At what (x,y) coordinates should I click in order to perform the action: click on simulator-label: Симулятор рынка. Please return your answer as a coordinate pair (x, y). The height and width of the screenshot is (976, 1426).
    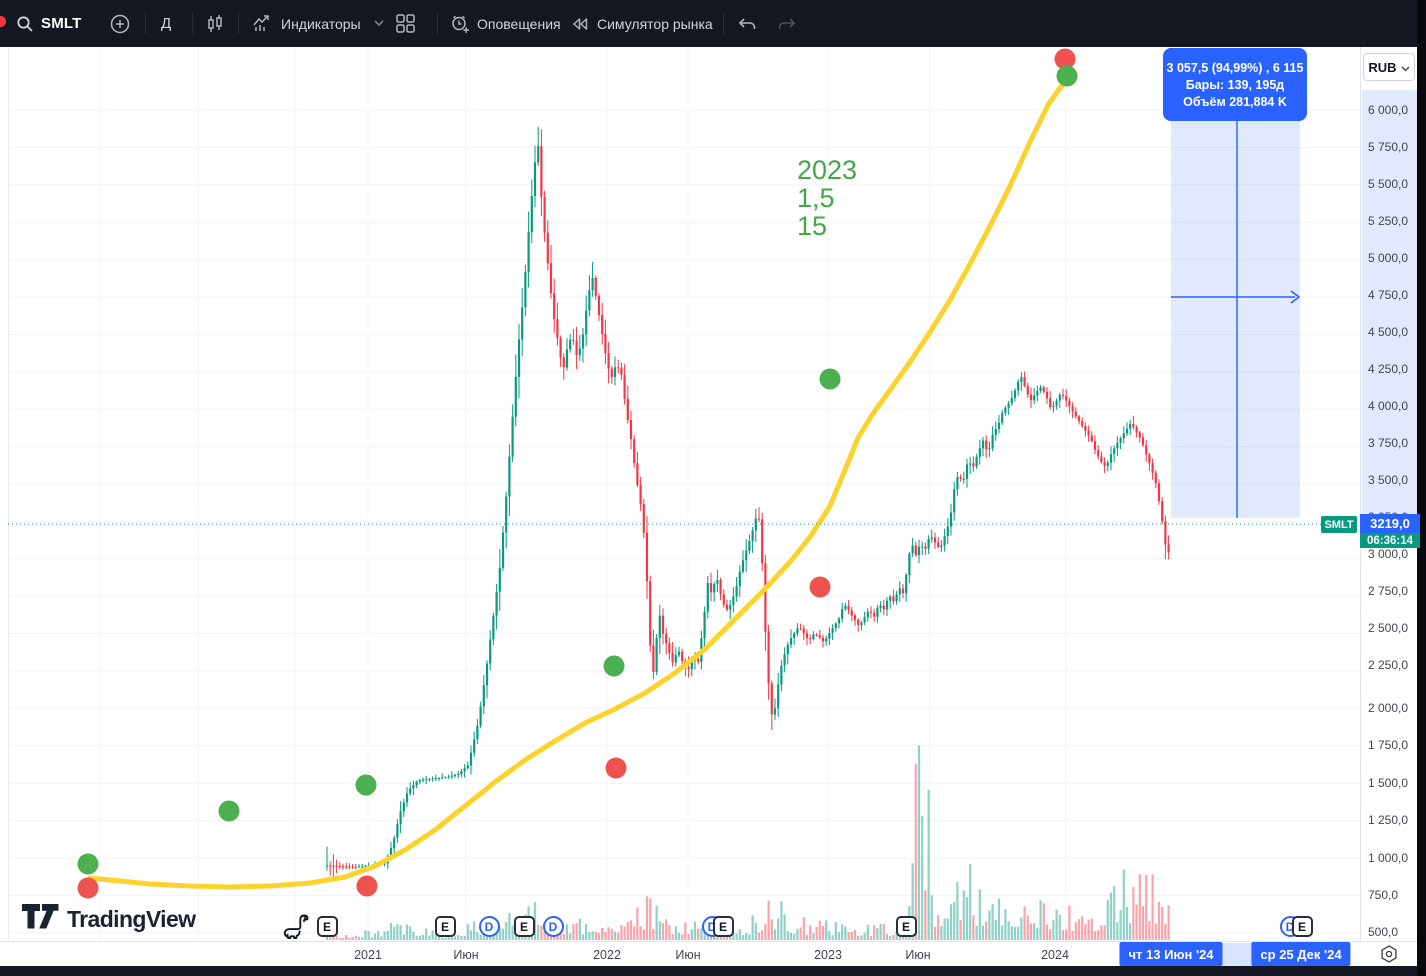
    Looking at the image, I should click on (655, 23).